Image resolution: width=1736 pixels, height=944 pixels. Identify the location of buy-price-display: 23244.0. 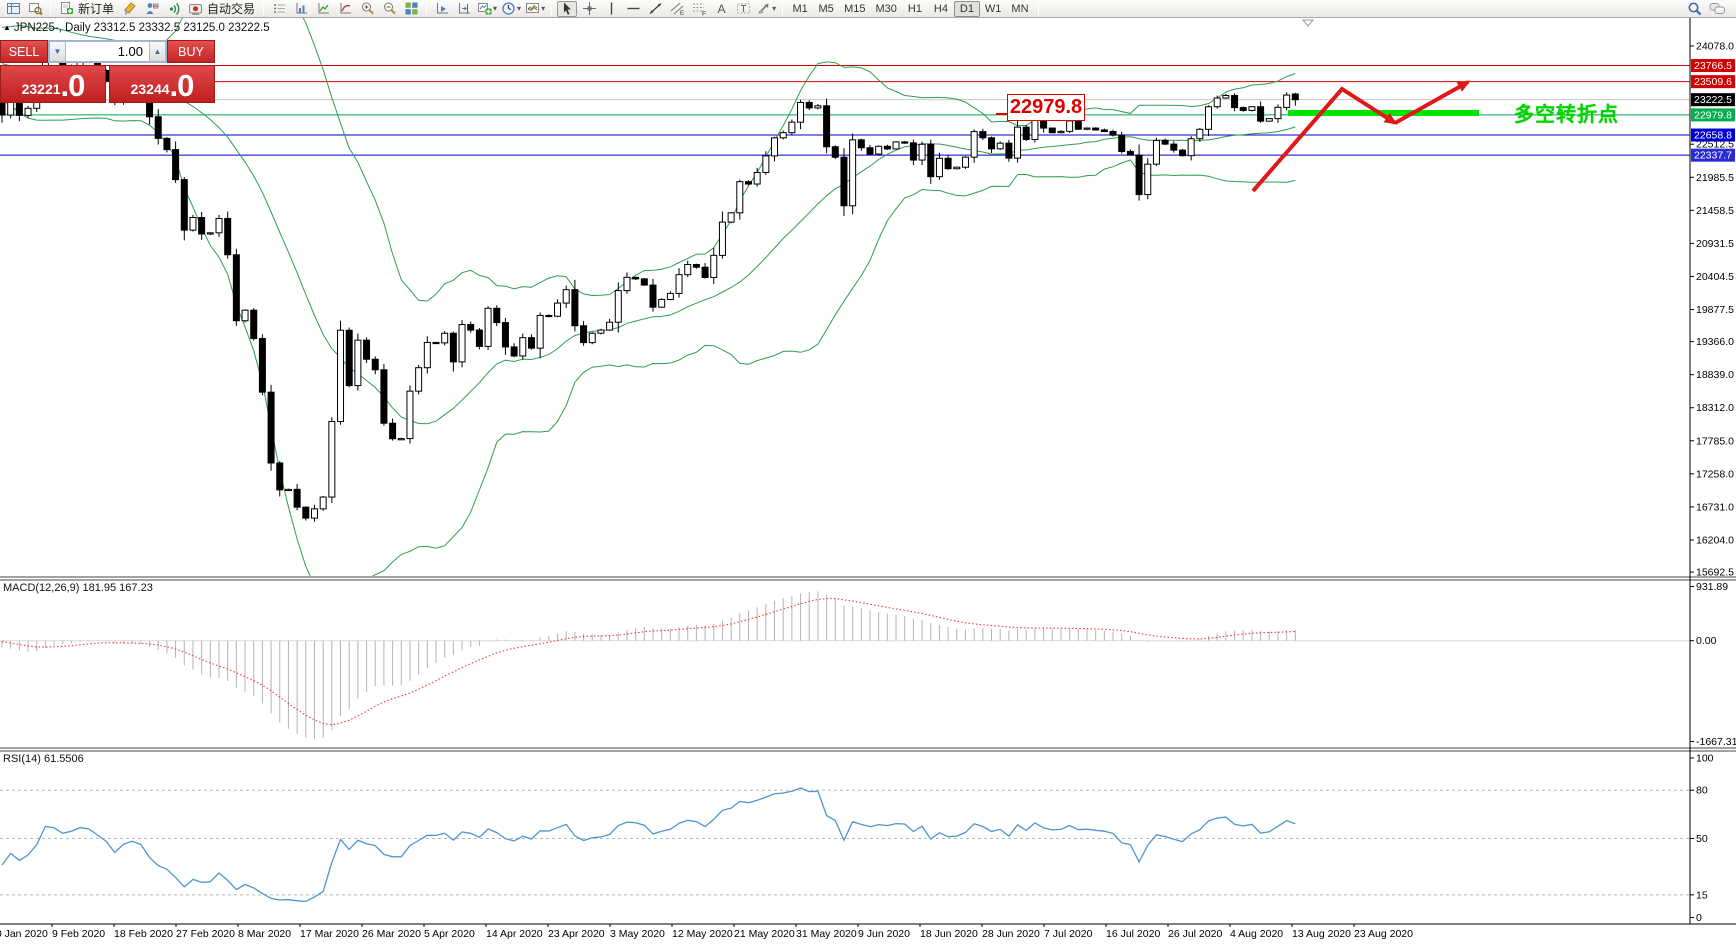
(162, 84).